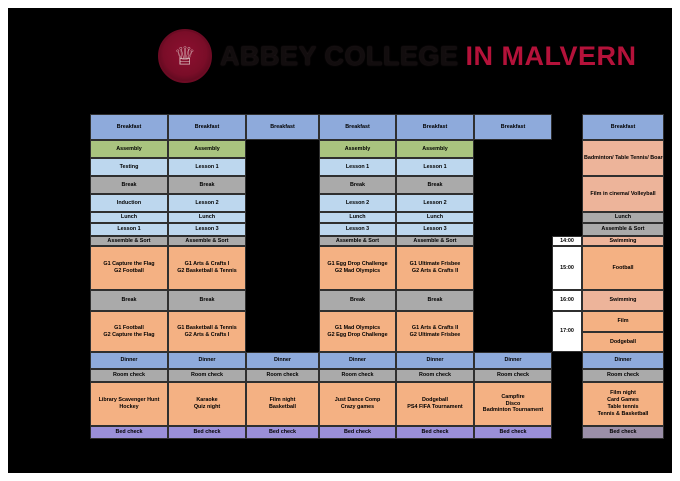 The width and height of the screenshot is (680, 481). I want to click on schedule-cell: G1 Egg Drop Challenge G2 Mad Olympics, so click(357, 268).